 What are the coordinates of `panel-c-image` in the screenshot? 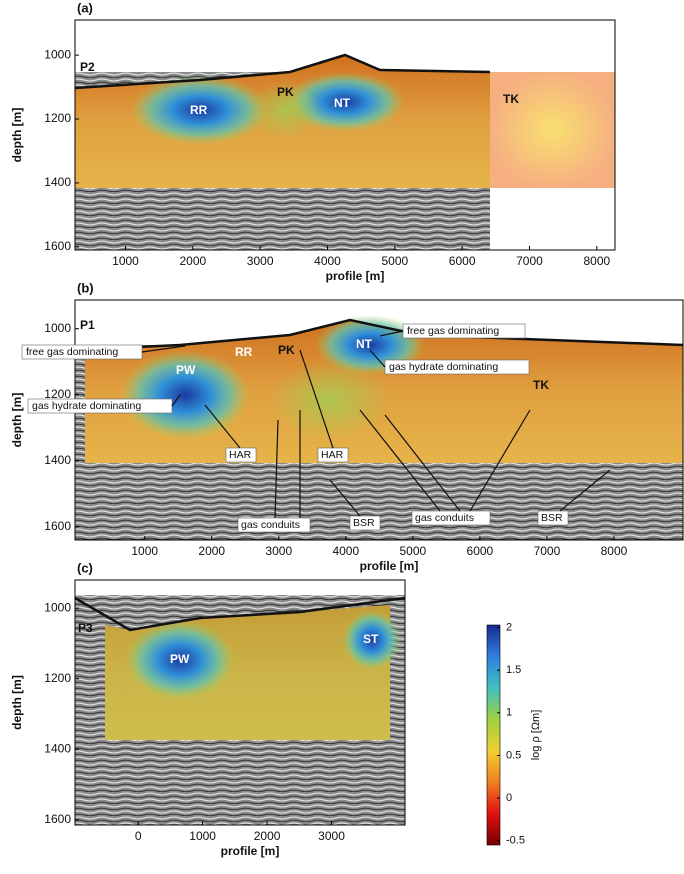 It's located at (240, 702).